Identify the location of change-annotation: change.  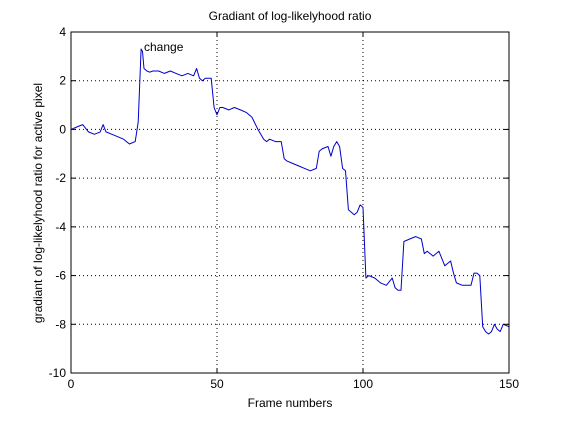
(164, 47).